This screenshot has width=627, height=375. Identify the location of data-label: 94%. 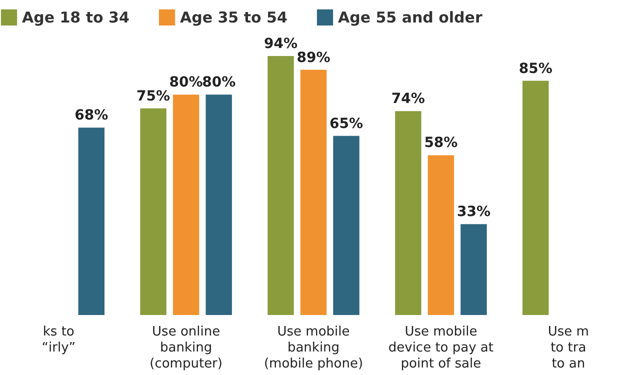
(281, 44).